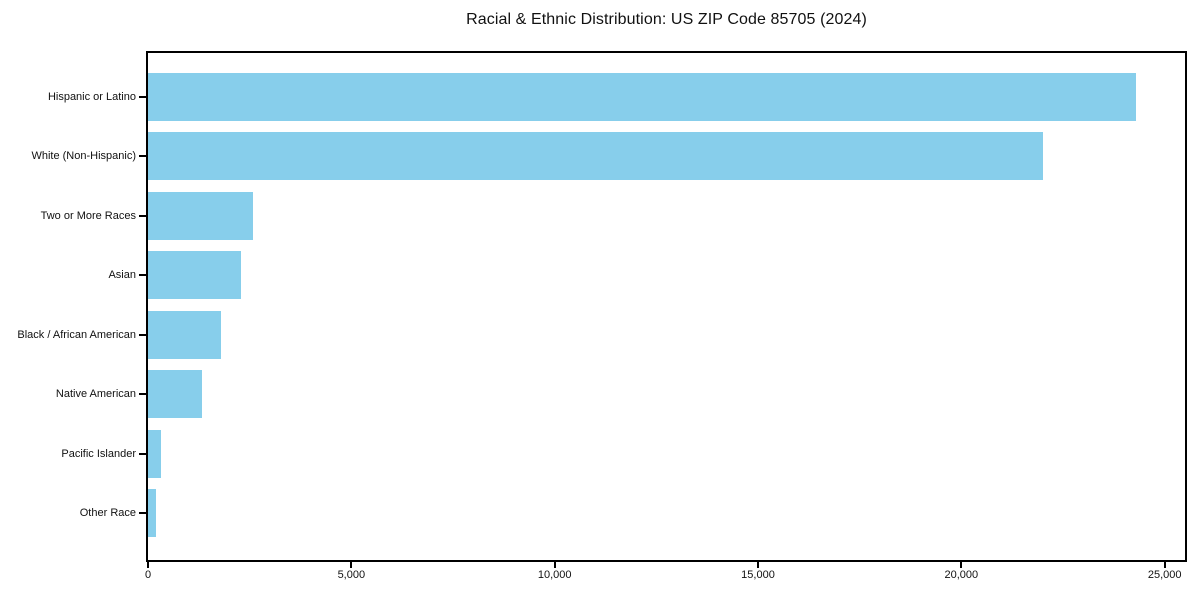  Describe the element at coordinates (95, 394) in the screenshot. I see `y-tick-label: Native American` at that location.